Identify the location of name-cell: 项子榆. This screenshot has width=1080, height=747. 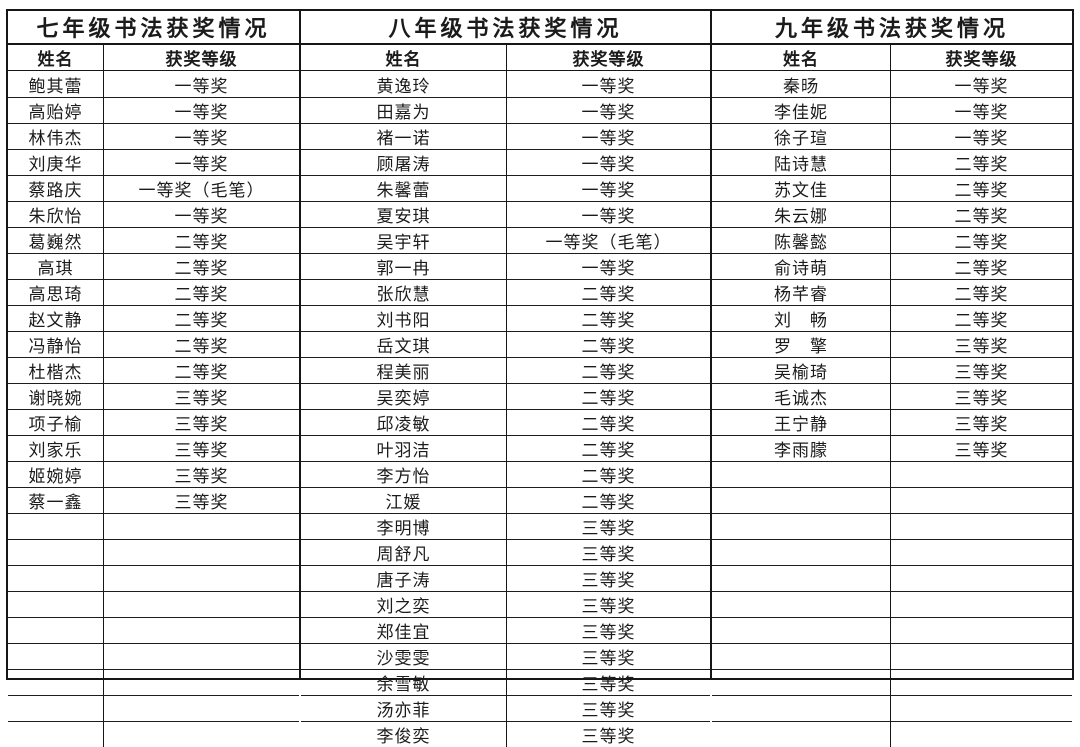
(56, 422).